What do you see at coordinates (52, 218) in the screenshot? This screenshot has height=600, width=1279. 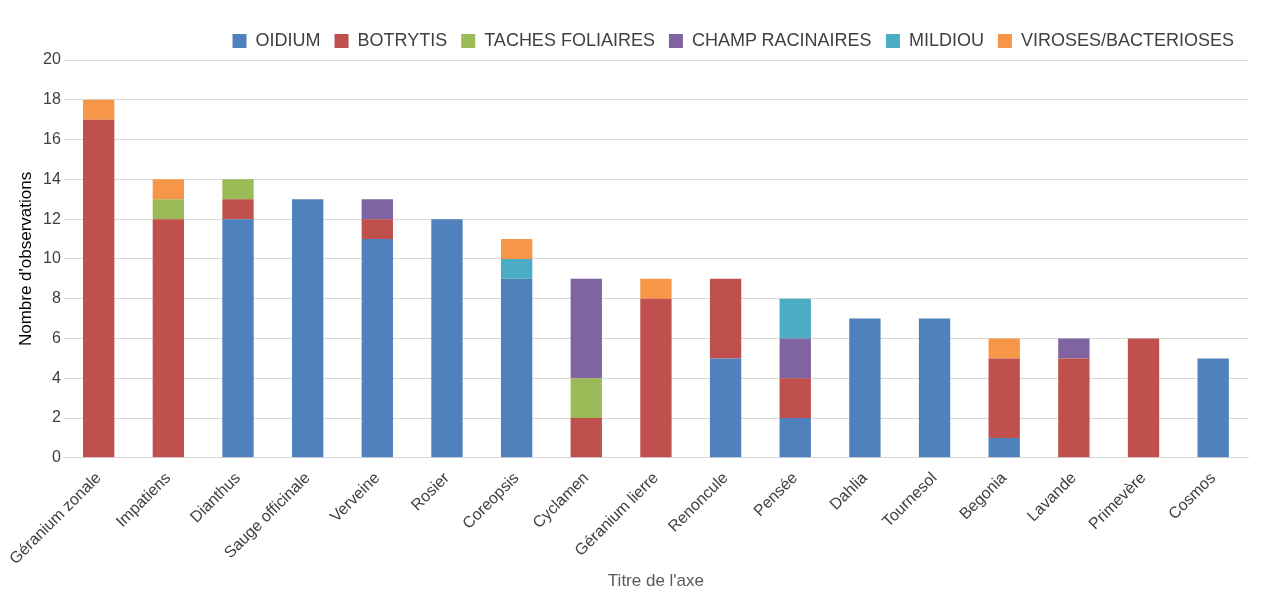 I see `y-tick-label: 12` at bounding box center [52, 218].